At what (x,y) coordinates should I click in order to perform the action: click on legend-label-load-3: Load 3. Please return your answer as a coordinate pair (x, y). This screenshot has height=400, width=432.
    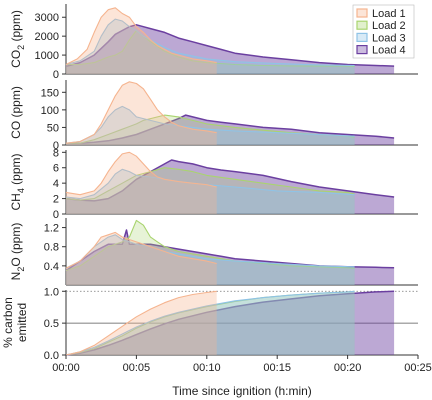
    Looking at the image, I should click on (389, 38).